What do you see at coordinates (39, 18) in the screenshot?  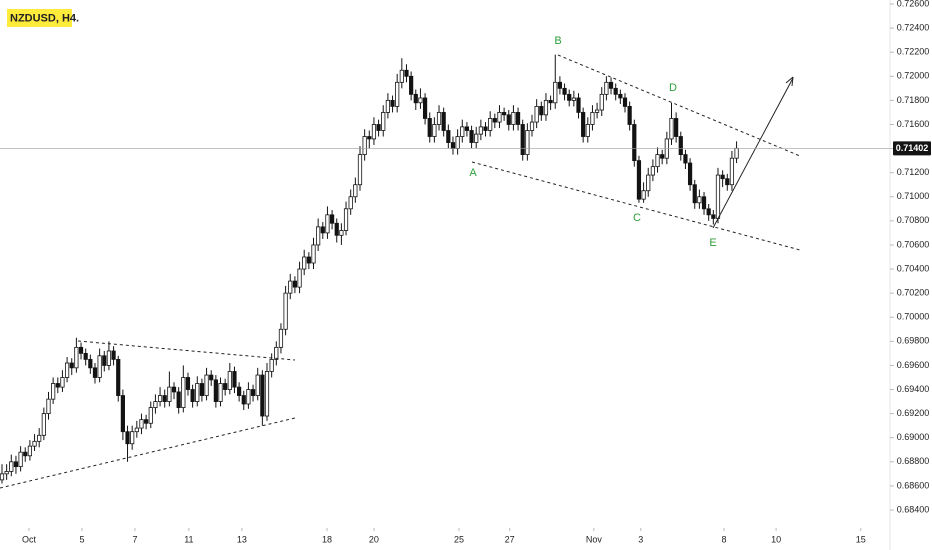 I see `title-highlight` at bounding box center [39, 18].